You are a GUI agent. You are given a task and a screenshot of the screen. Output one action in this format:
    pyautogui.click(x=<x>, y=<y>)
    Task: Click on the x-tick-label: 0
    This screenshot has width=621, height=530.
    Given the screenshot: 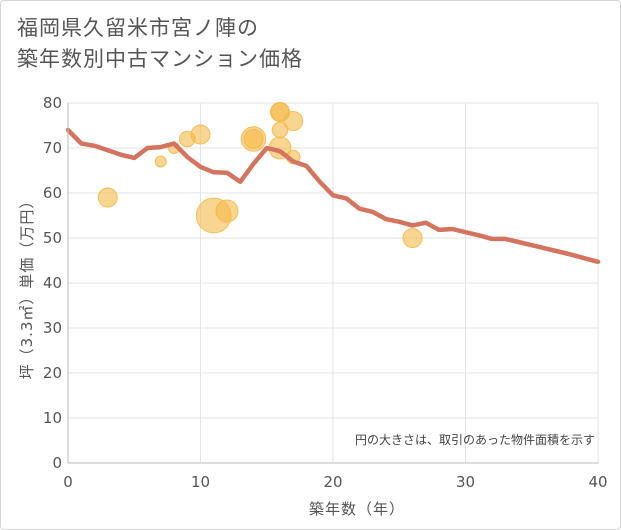 What is the action you would take?
    pyautogui.click(x=68, y=482)
    